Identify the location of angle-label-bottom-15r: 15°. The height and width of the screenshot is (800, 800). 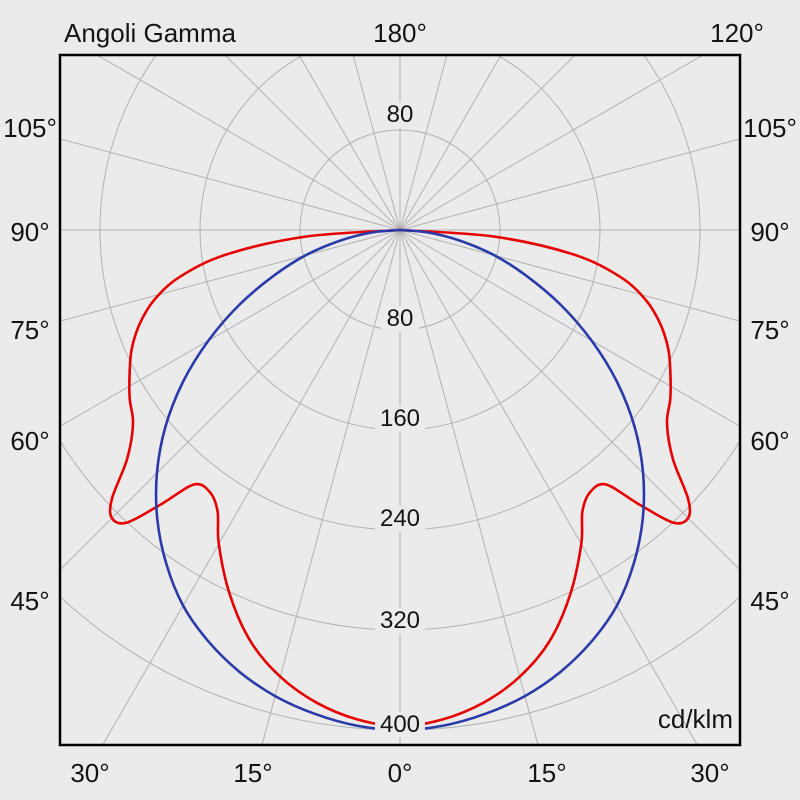
(547, 773).